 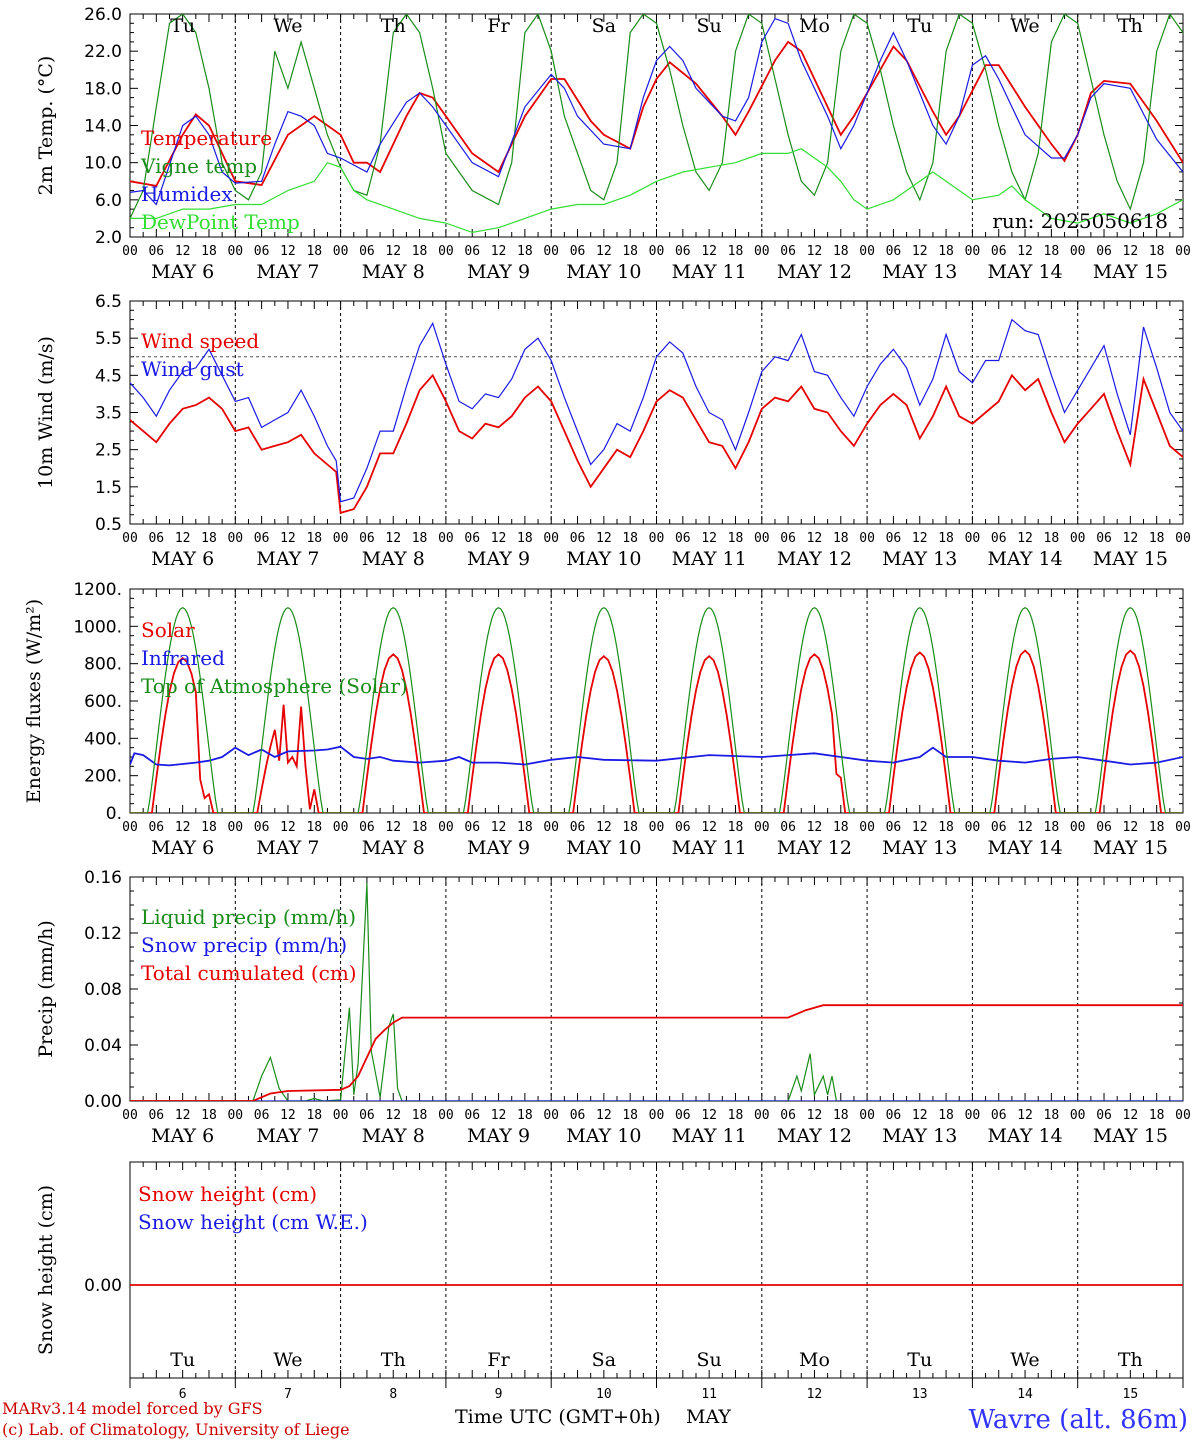 I want to click on day-number: 14, so click(x=1025, y=1394).